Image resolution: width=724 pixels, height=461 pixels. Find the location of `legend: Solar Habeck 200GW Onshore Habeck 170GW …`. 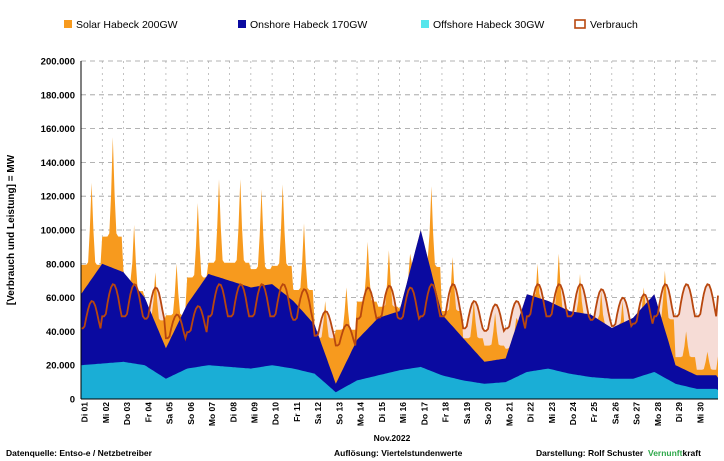

legend: Solar Habeck 200GW Onshore Habeck 170GW … is located at coordinates (351, 25).